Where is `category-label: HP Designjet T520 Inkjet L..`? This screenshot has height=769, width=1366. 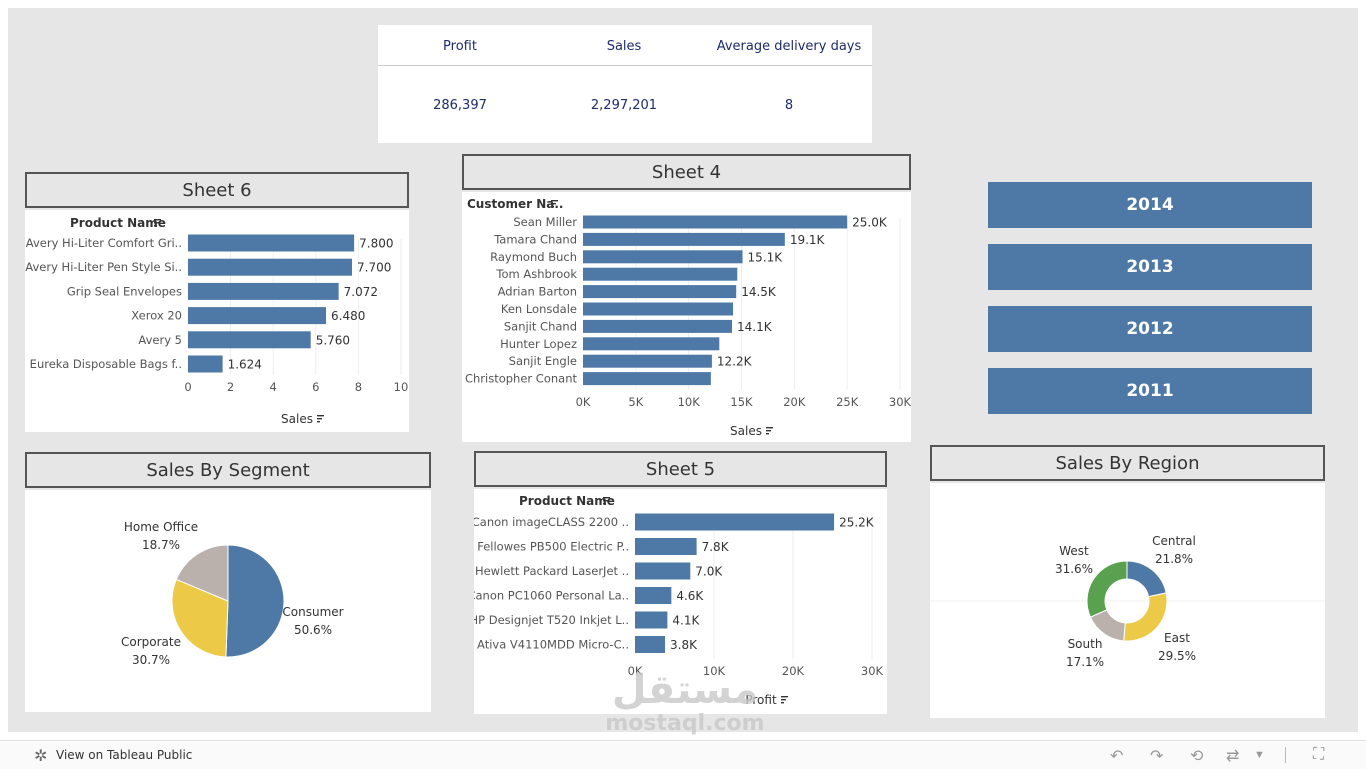 category-label: HP Designjet T520 Inkjet L.. is located at coordinates (551, 620).